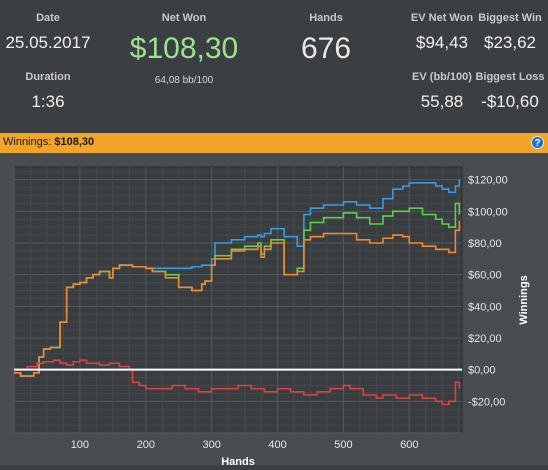  I want to click on y-tick-label: $80,00, so click(485, 244).